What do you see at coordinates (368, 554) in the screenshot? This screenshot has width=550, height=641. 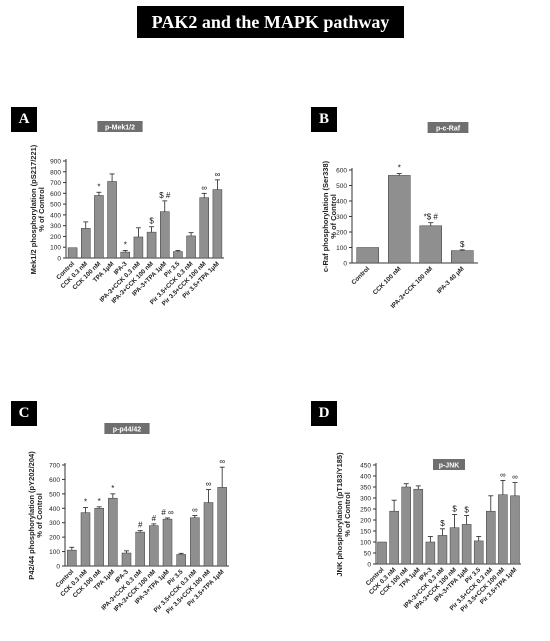 I see `panel-d-y-tick-label: 50` at bounding box center [368, 554].